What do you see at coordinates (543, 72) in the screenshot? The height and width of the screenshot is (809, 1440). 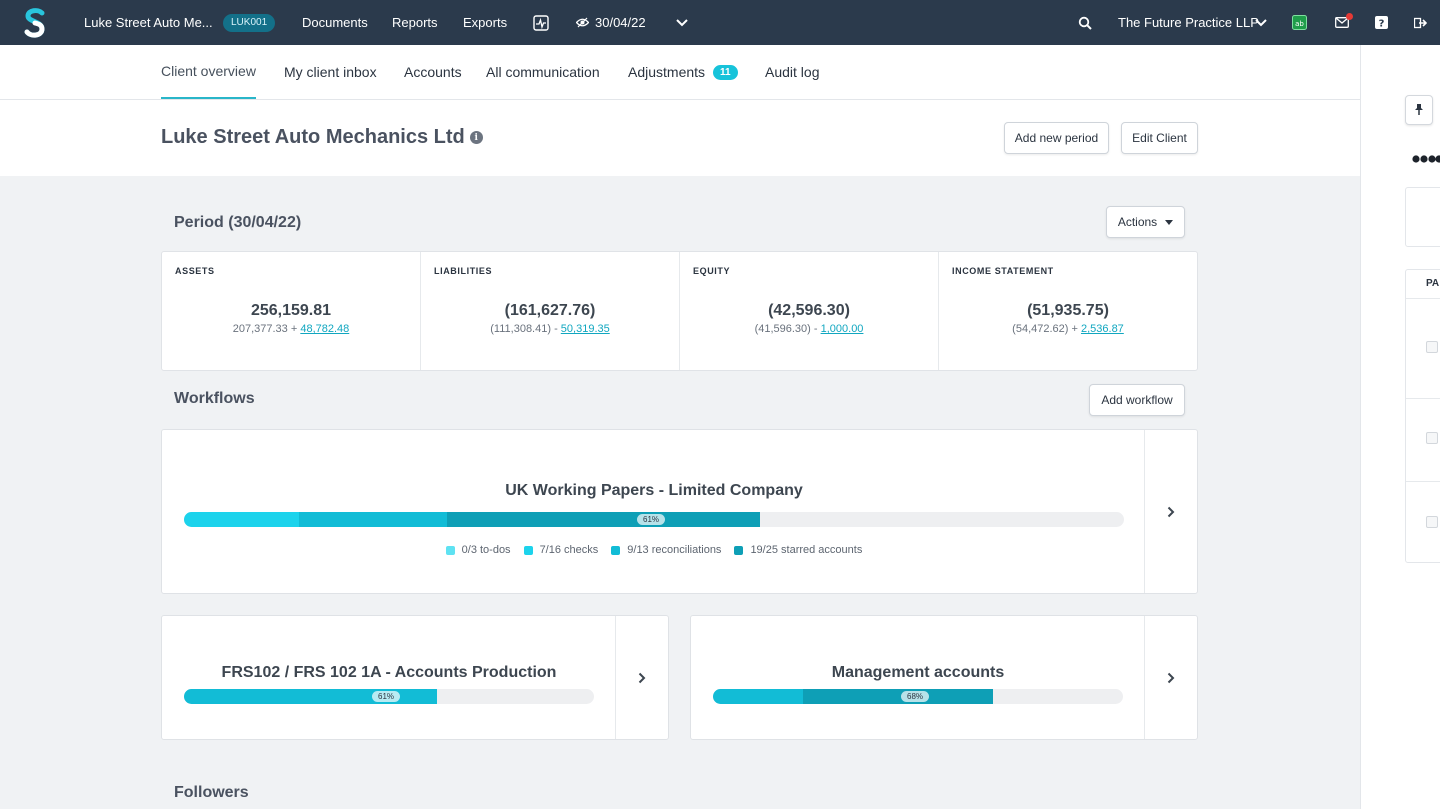 I see `tab-all-communication: All communication` at bounding box center [543, 72].